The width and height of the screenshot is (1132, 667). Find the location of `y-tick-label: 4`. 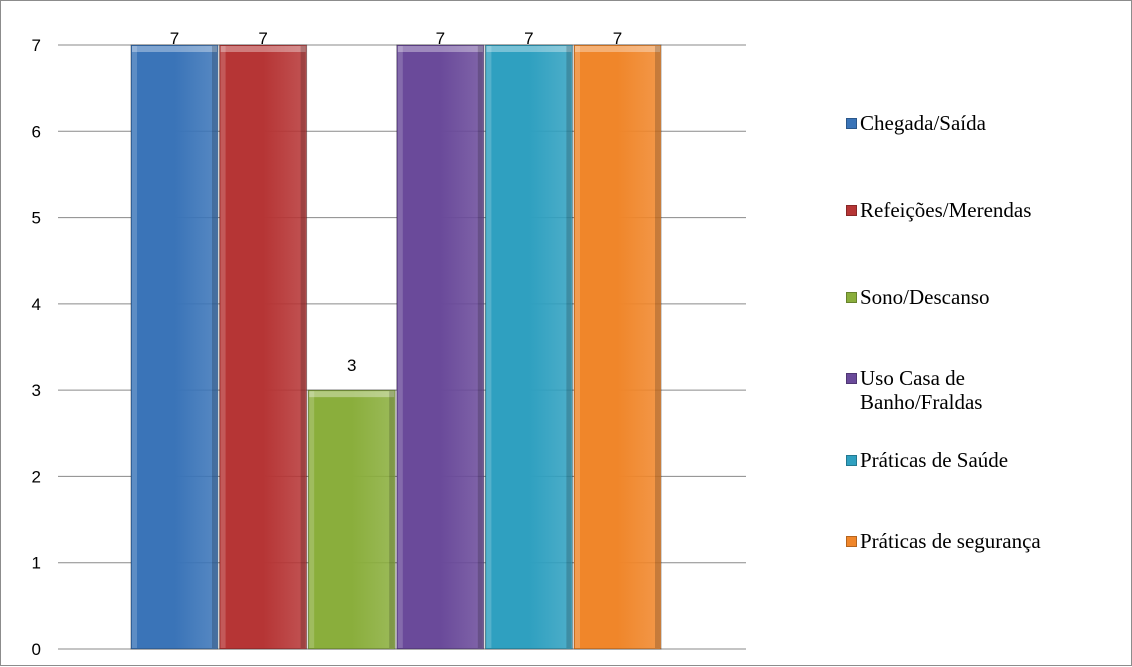

y-tick-label: 4 is located at coordinates (36, 304).